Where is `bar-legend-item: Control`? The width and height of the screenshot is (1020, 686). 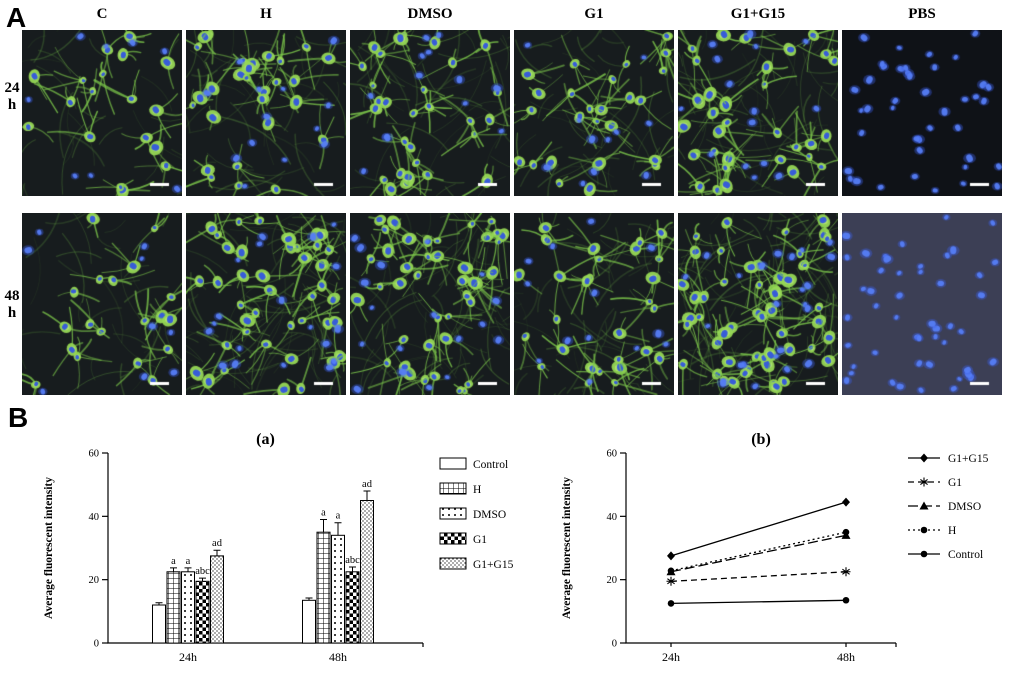 bar-legend-item: Control is located at coordinates (473, 464).